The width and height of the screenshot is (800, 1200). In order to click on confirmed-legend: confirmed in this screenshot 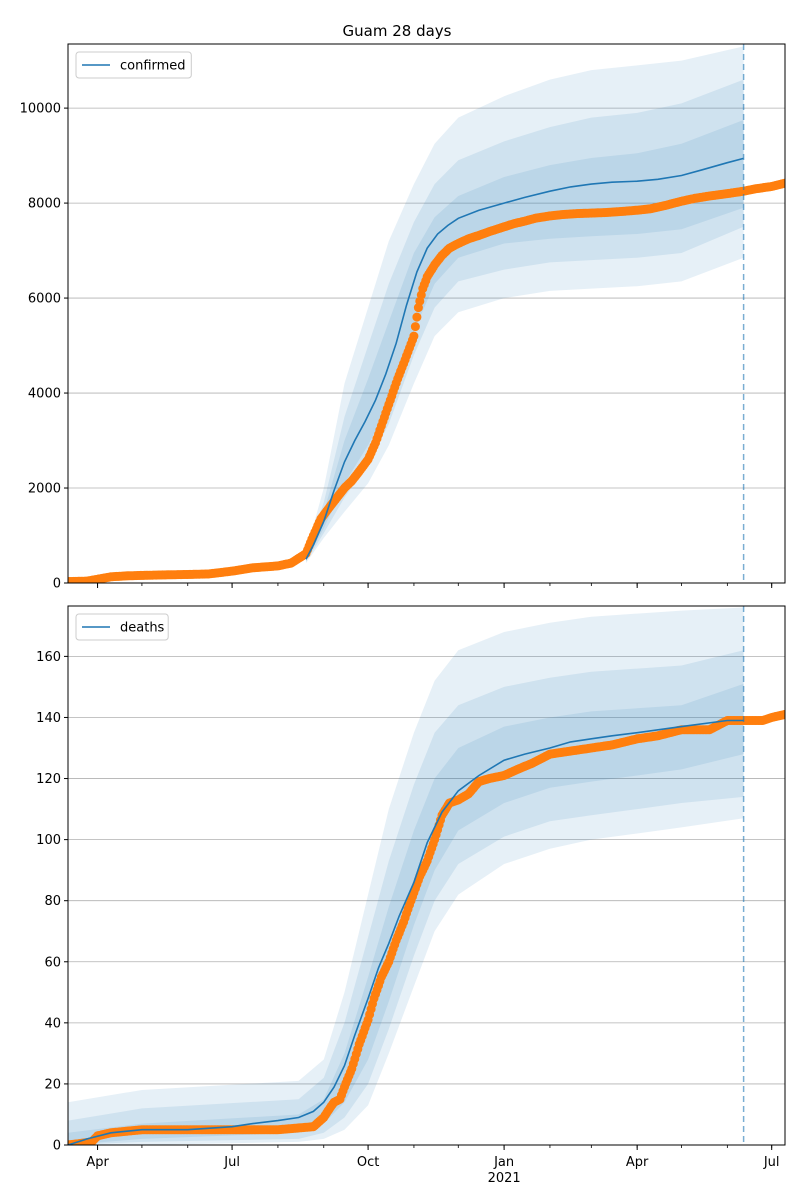, I will do `click(133, 65)`.